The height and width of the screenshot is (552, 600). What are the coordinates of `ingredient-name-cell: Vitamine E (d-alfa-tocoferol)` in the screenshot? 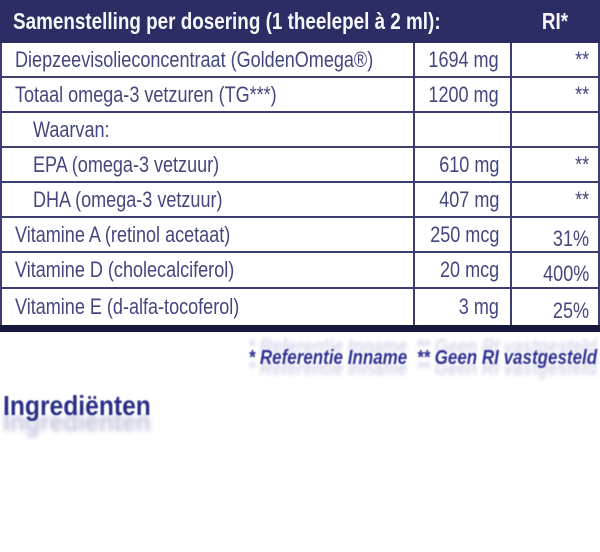 It's located at (207, 307).